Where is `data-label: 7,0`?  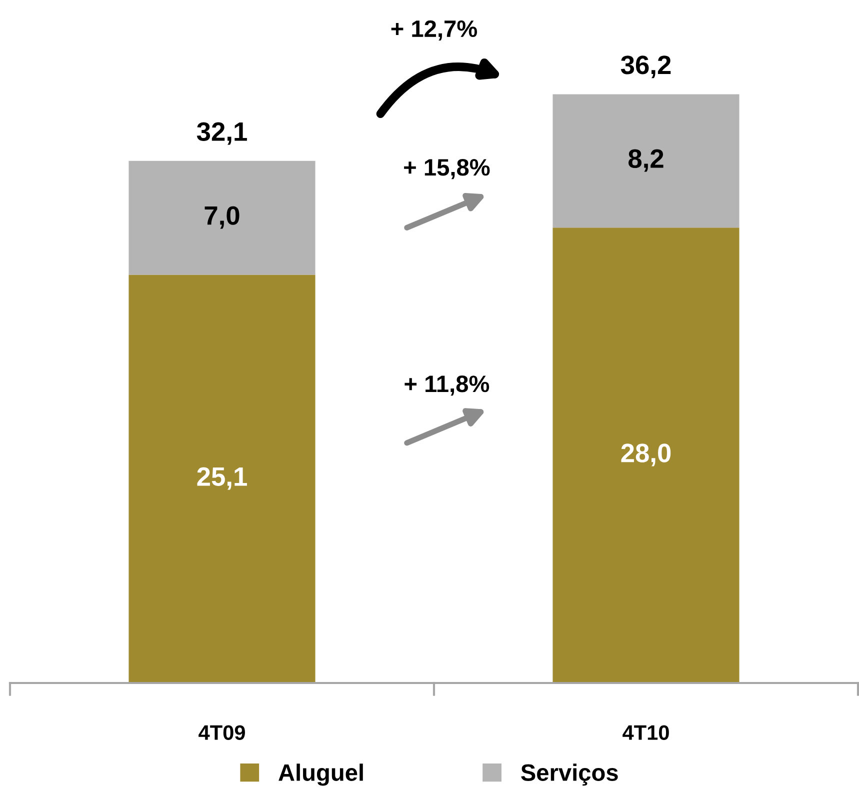
data-label: 7,0 is located at coordinates (222, 217).